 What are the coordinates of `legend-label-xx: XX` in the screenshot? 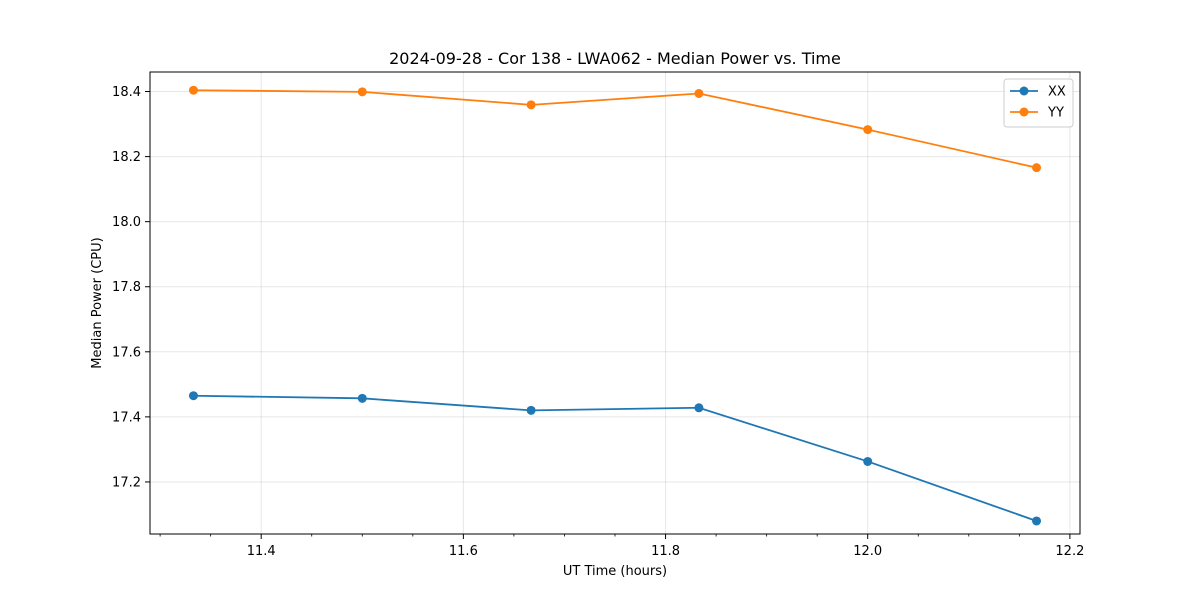 It's located at (1057, 92).